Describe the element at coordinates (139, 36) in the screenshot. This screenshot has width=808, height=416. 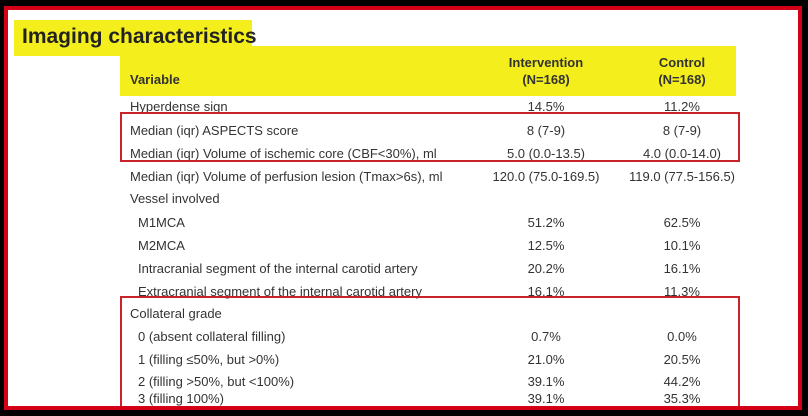
I see `slide-title: Imaging characteristics` at that location.